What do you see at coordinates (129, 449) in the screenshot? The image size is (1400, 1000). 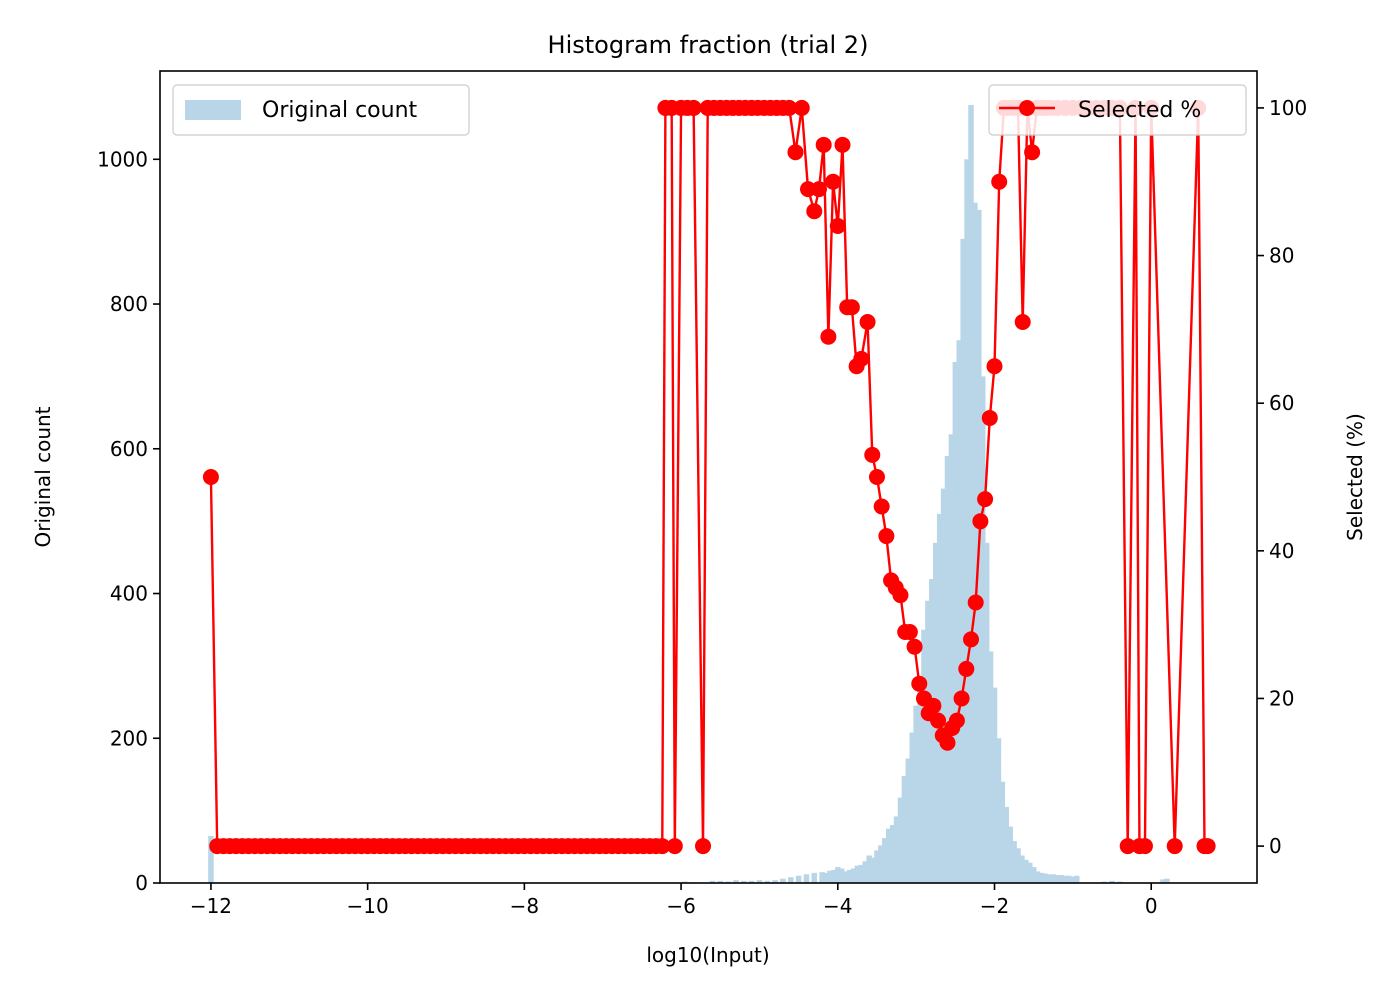 I see `left-y-tick-label: 600` at bounding box center [129, 449].